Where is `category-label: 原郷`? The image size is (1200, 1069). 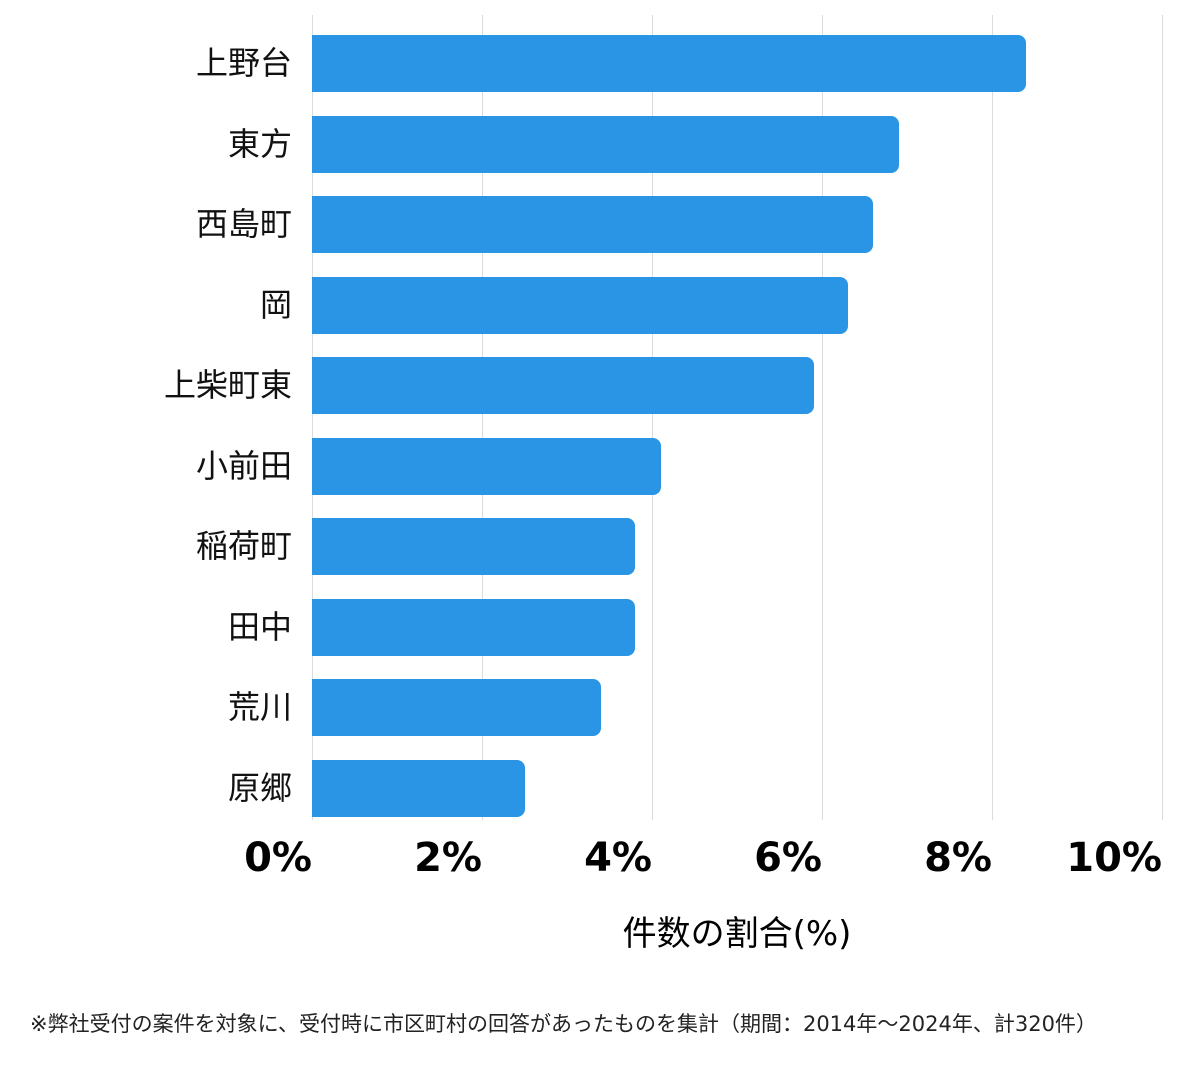 category-label: 原郷 is located at coordinates (259, 787).